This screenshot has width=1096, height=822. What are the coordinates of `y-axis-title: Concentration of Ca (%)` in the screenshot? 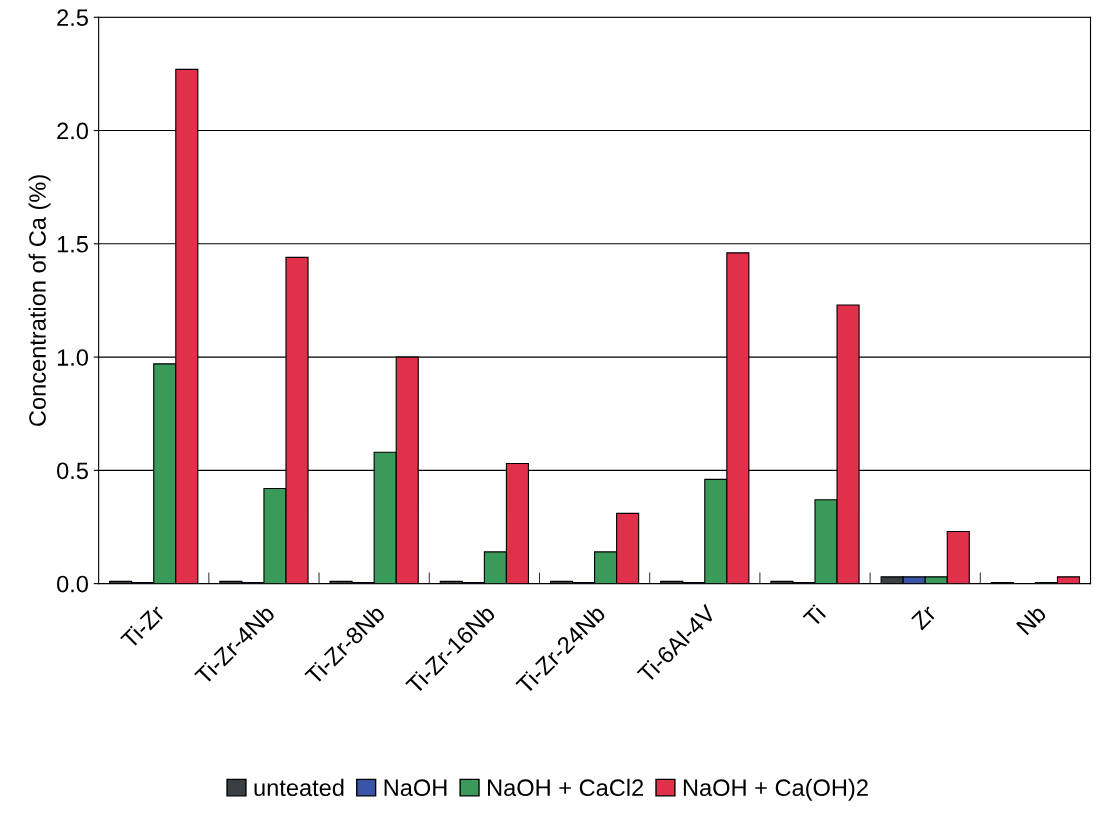 It's located at (39, 300).